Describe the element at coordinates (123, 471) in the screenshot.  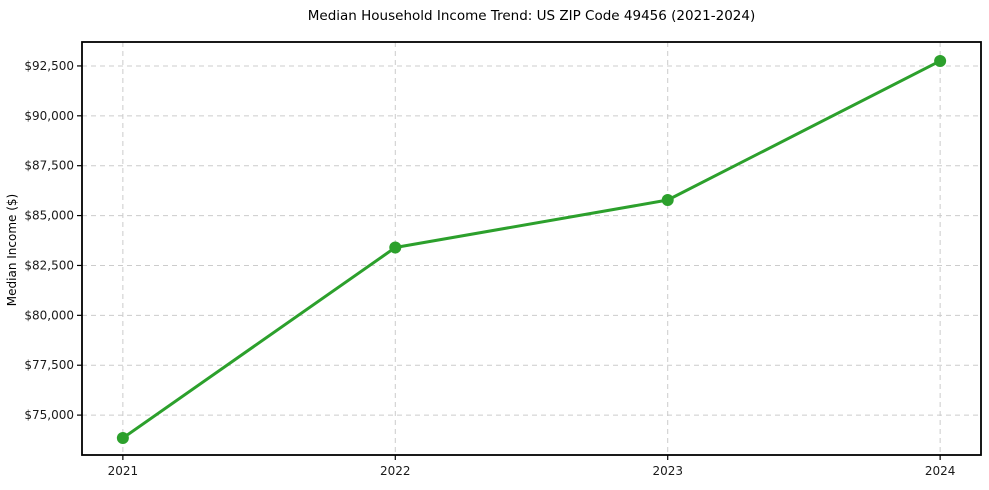
I see `x-tick-label: 2021` at that location.